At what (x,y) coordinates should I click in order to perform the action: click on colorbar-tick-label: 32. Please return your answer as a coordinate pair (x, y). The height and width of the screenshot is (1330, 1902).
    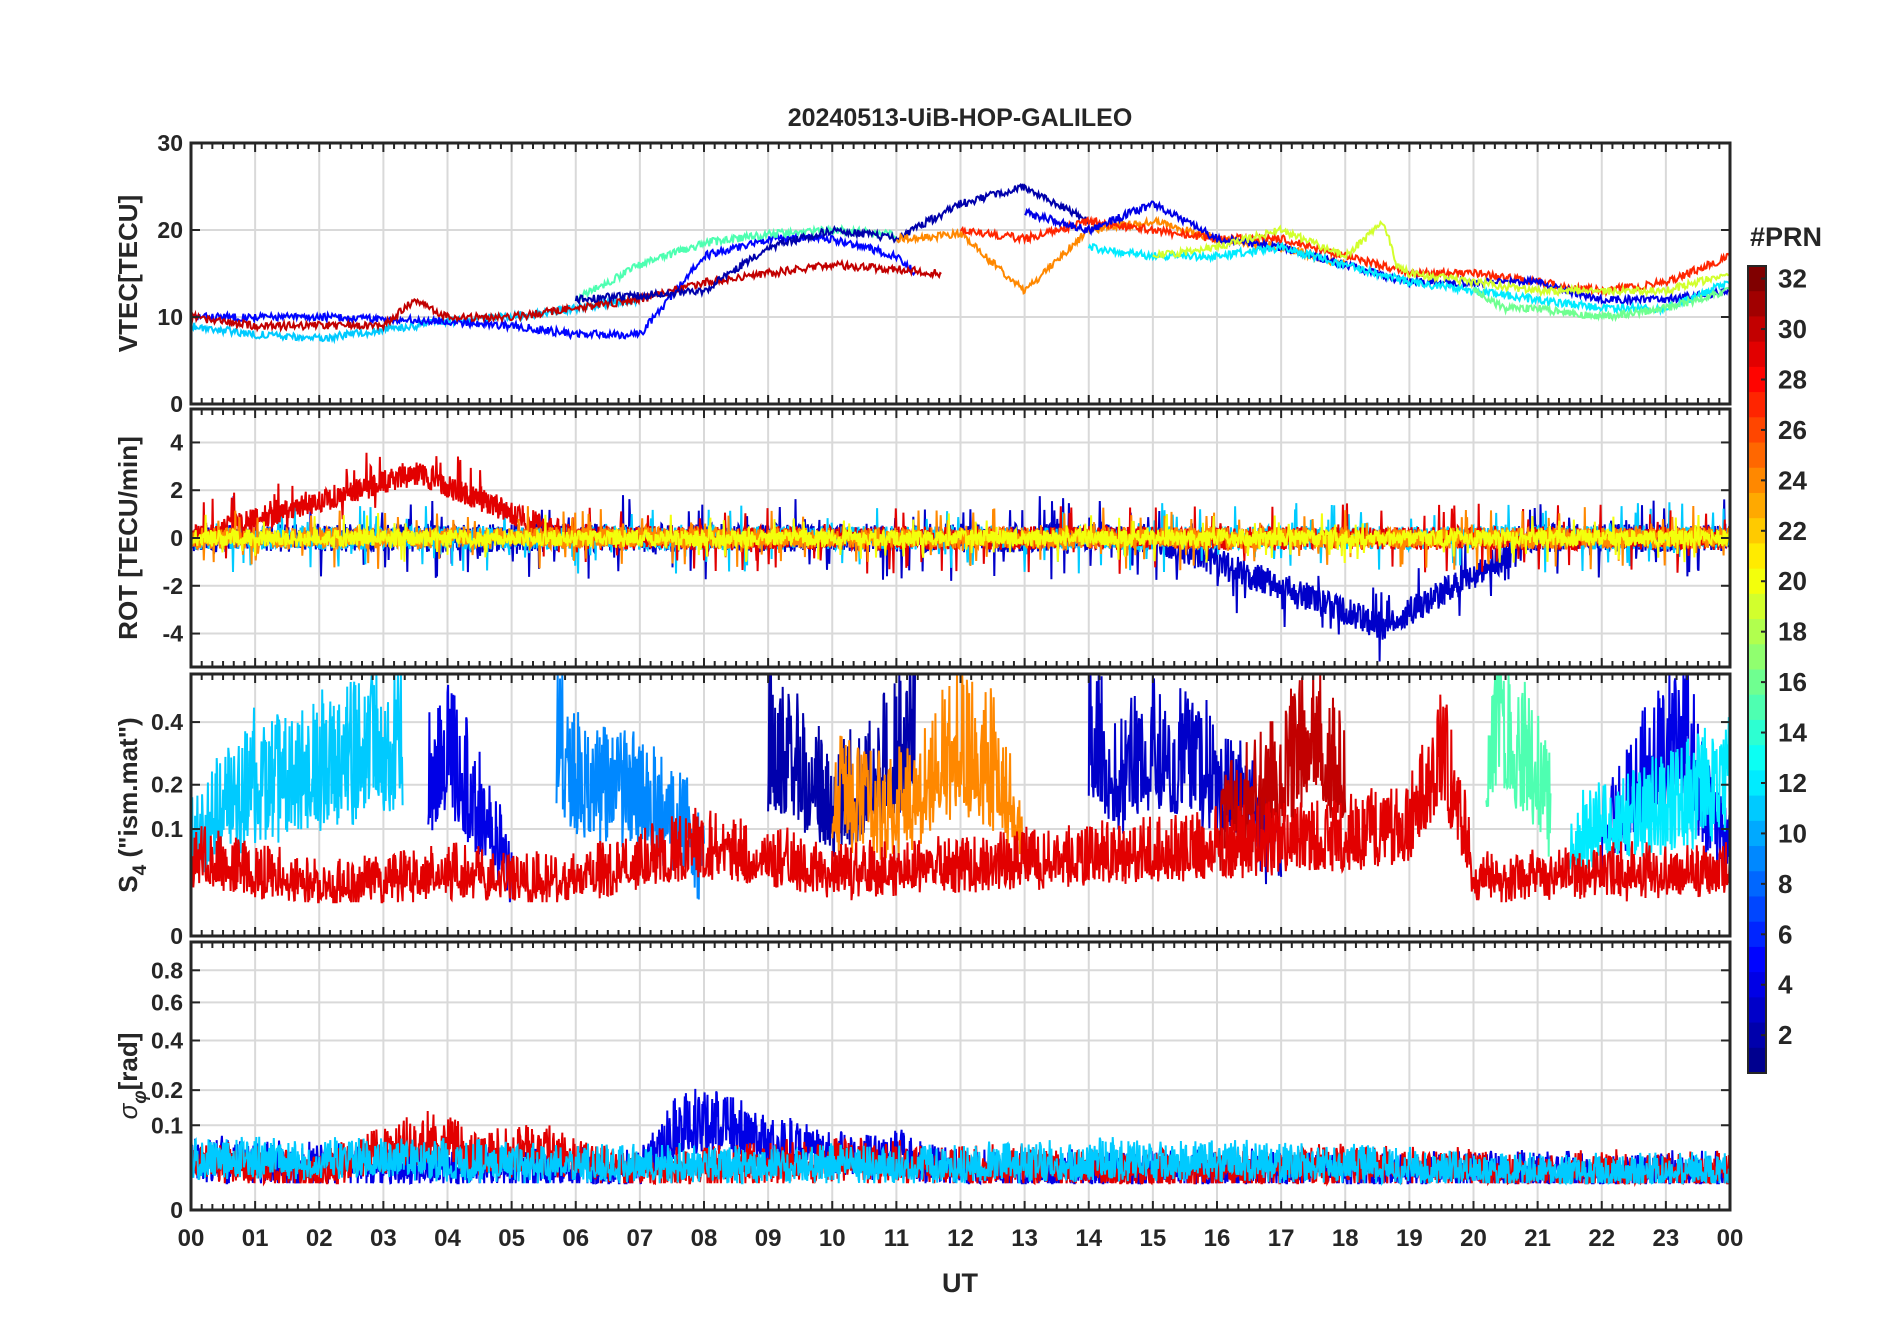
    Looking at the image, I should click on (1792, 279).